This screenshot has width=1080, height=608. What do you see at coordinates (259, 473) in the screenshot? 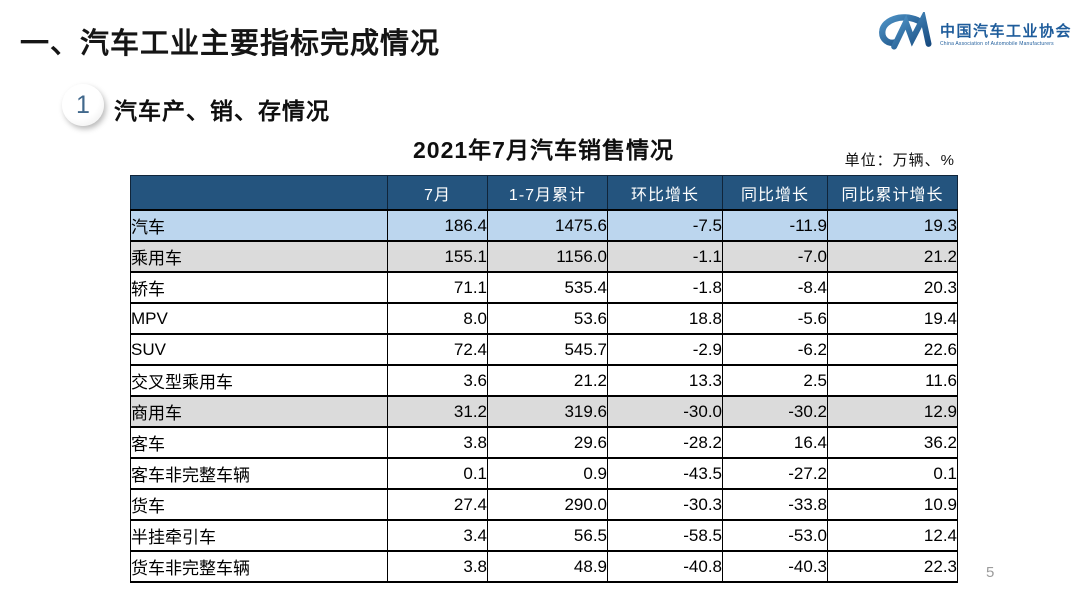
I see `row-label: 客车非完整车辆` at bounding box center [259, 473].